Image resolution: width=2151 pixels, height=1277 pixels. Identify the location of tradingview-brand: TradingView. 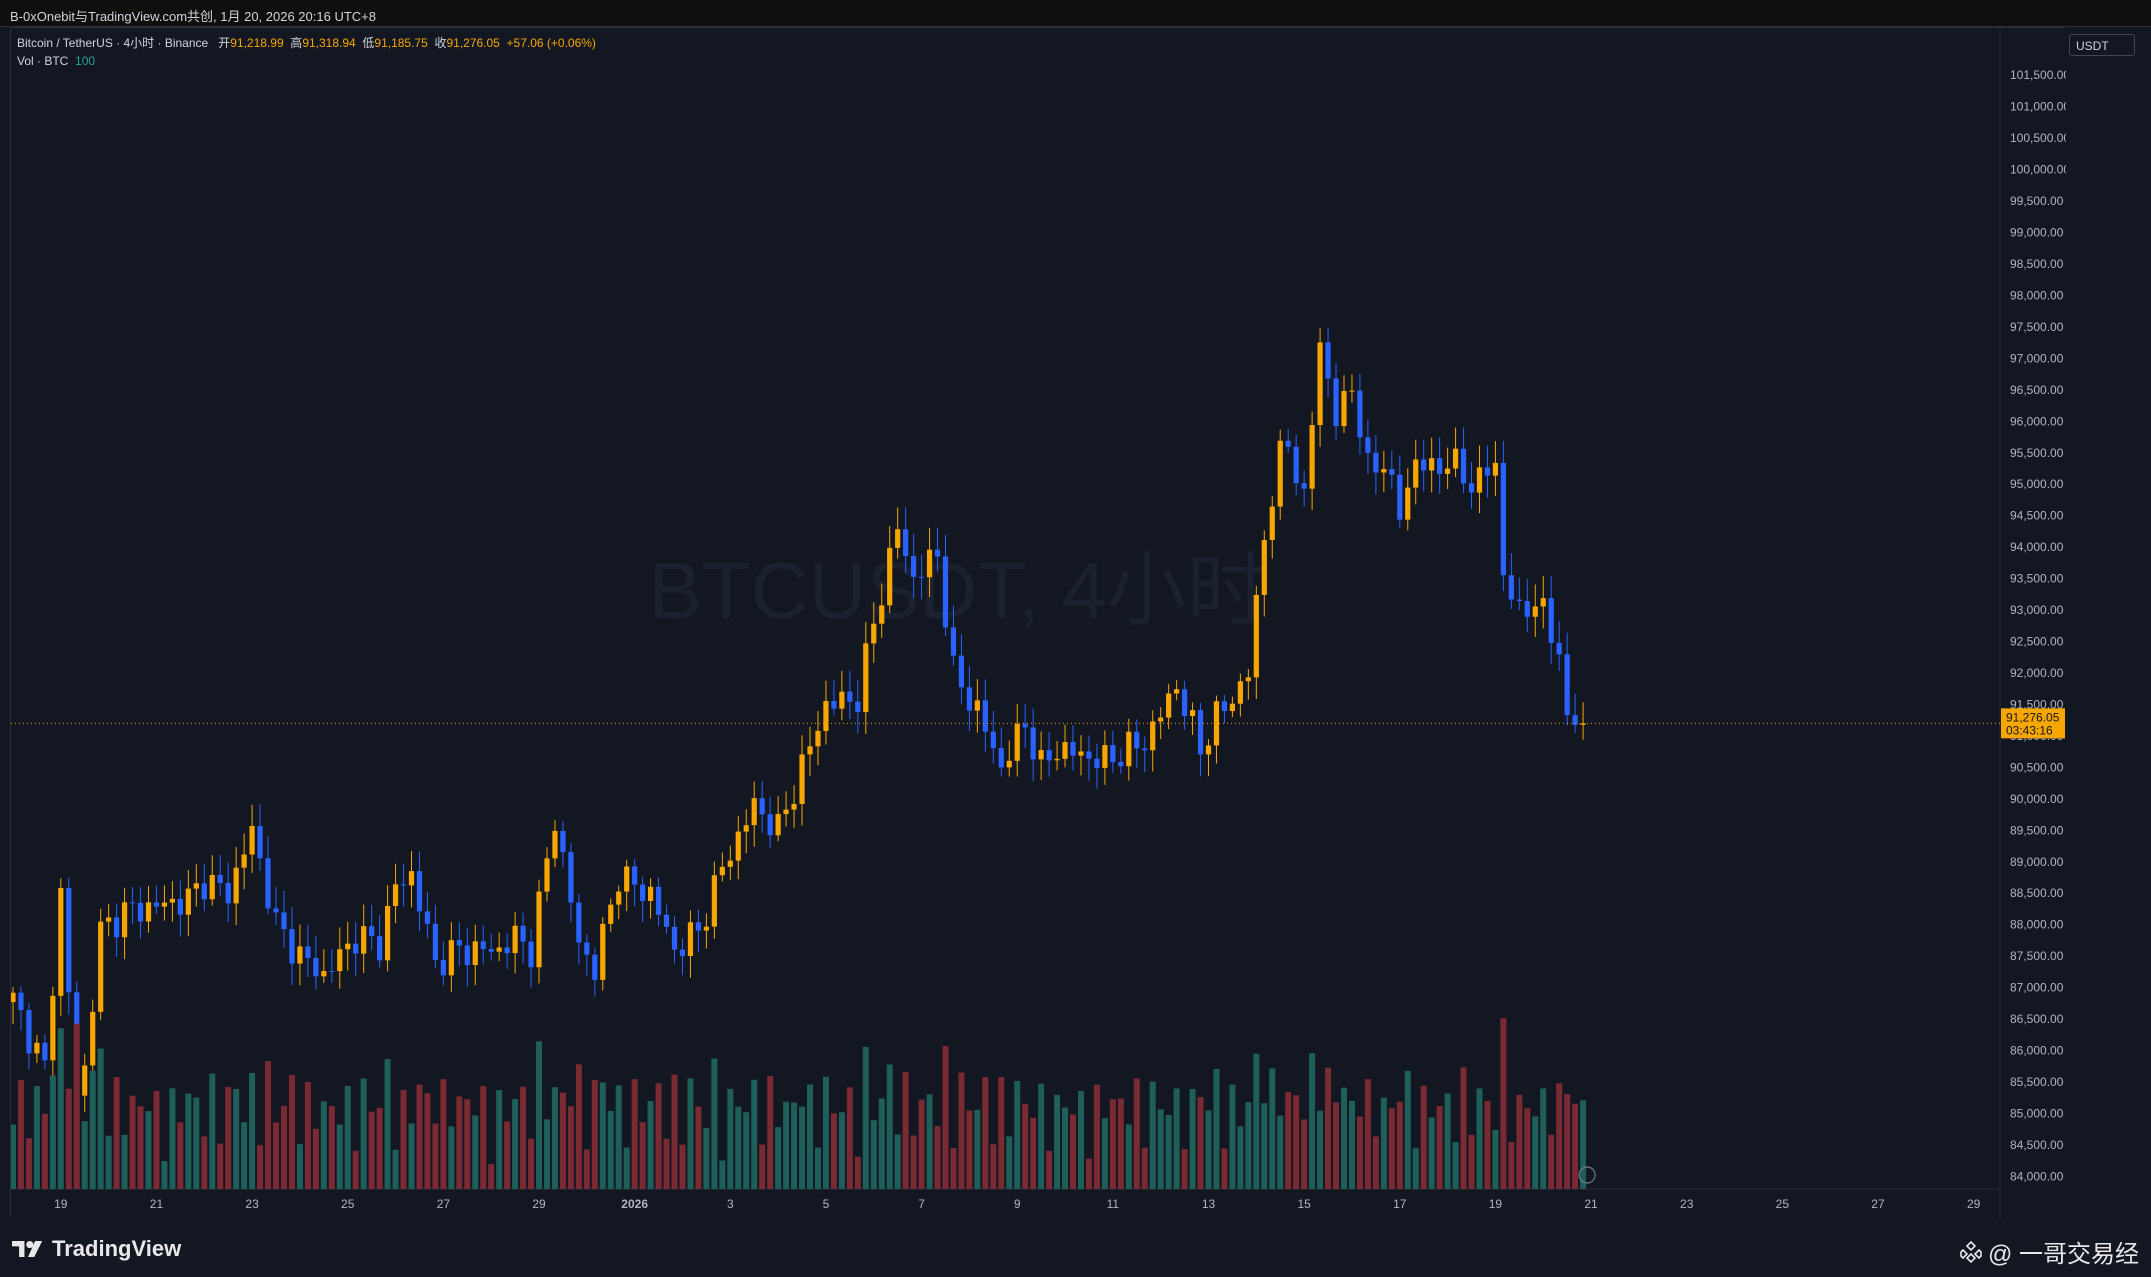
(96, 1249).